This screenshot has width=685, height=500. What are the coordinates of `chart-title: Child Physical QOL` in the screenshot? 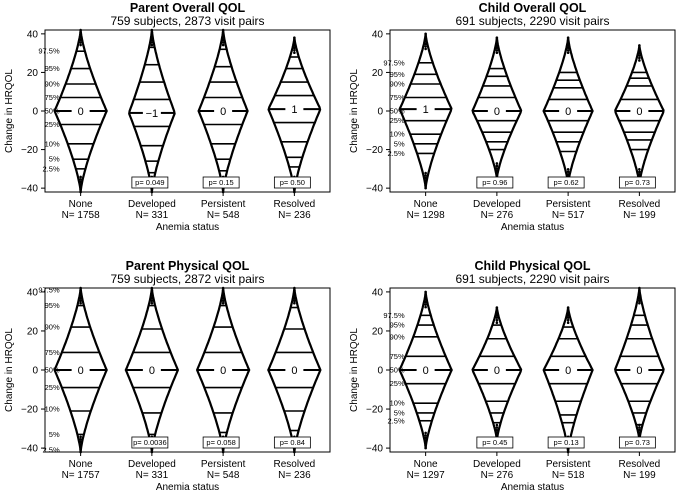 It's located at (533, 266).